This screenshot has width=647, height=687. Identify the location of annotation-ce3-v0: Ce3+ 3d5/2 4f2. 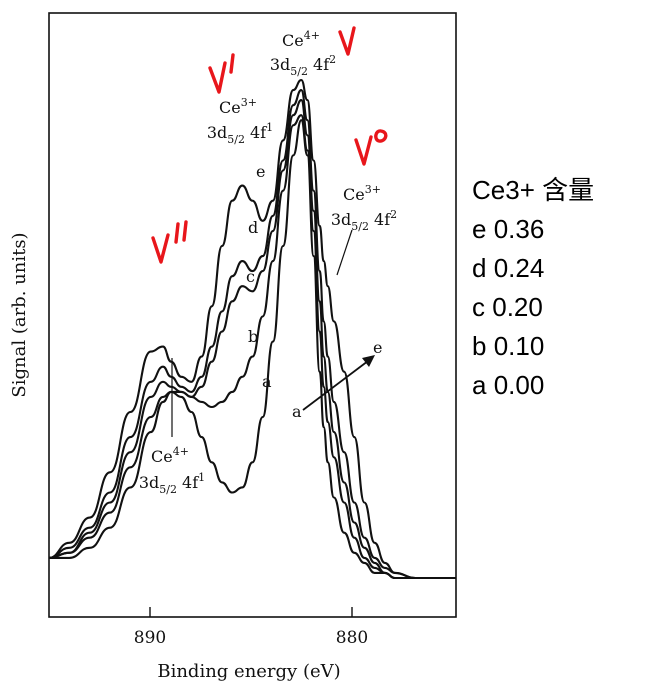
(364, 229).